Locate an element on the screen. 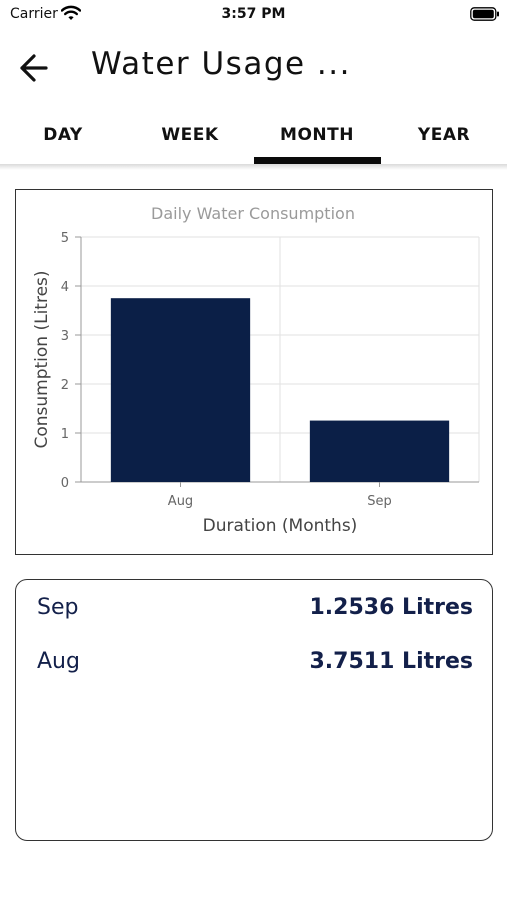  summary-value: 3.7511 Litres is located at coordinates (391, 661).